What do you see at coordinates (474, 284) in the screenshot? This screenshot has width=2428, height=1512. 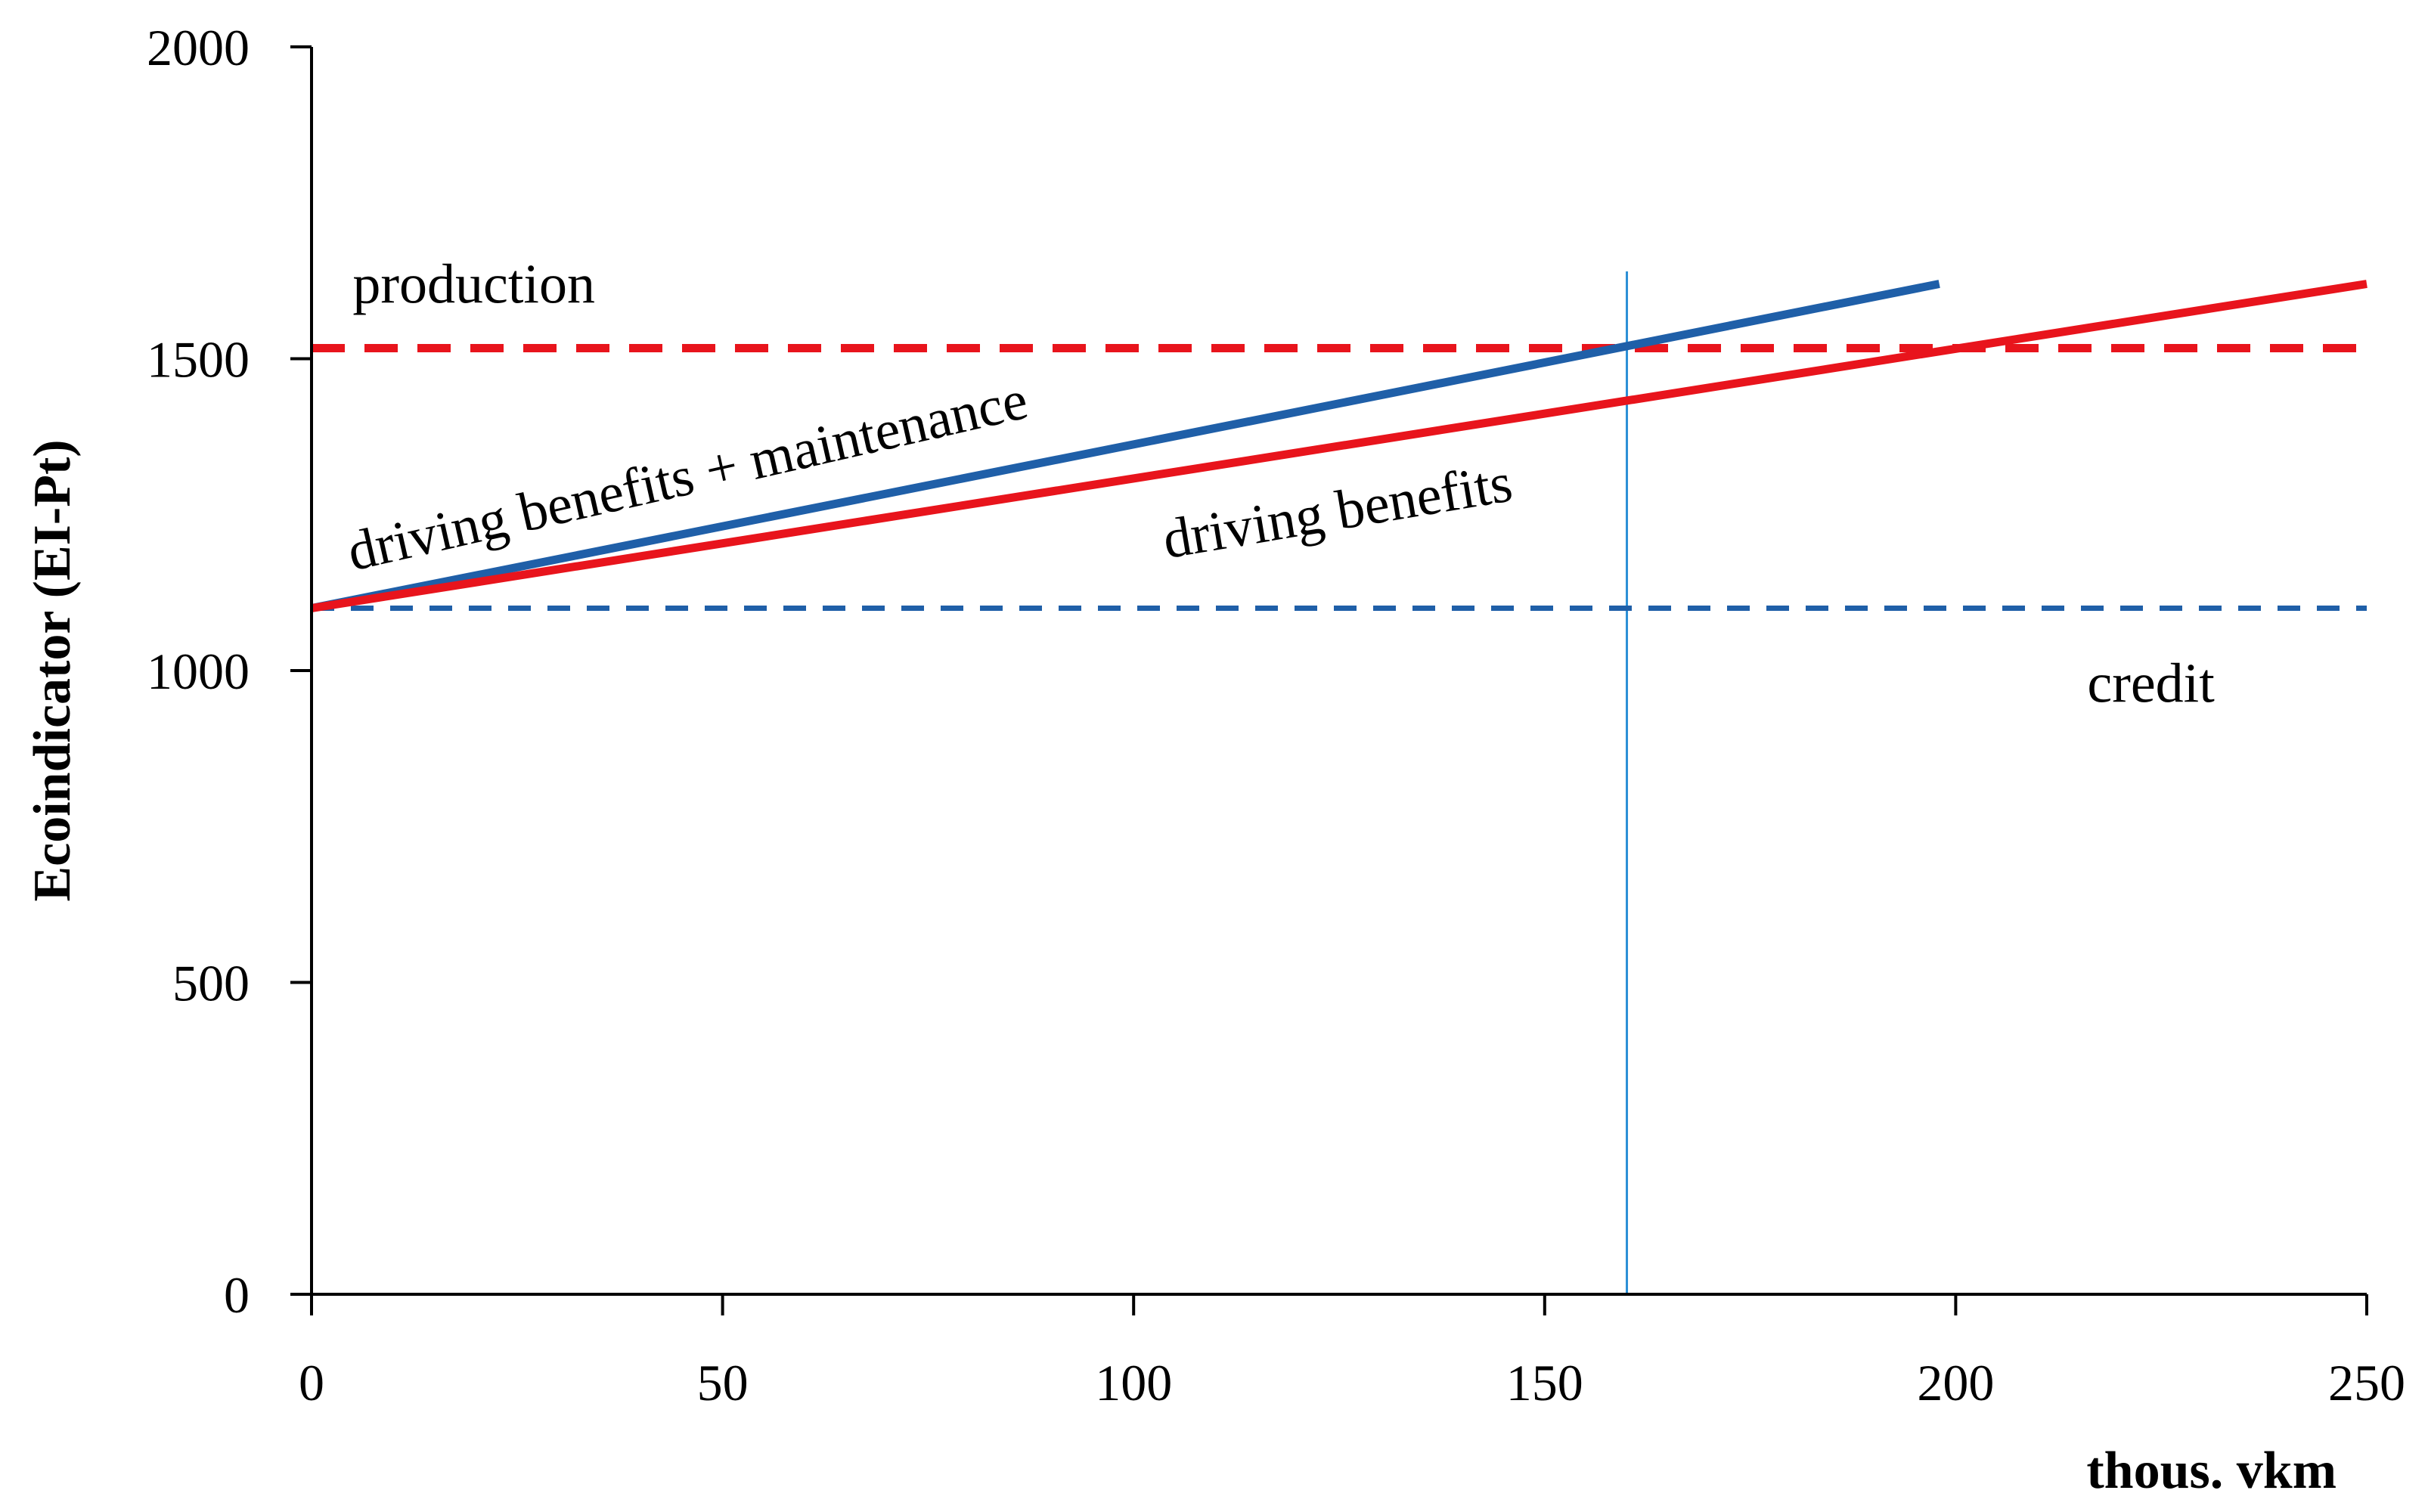 I see `annotation-label: production` at bounding box center [474, 284].